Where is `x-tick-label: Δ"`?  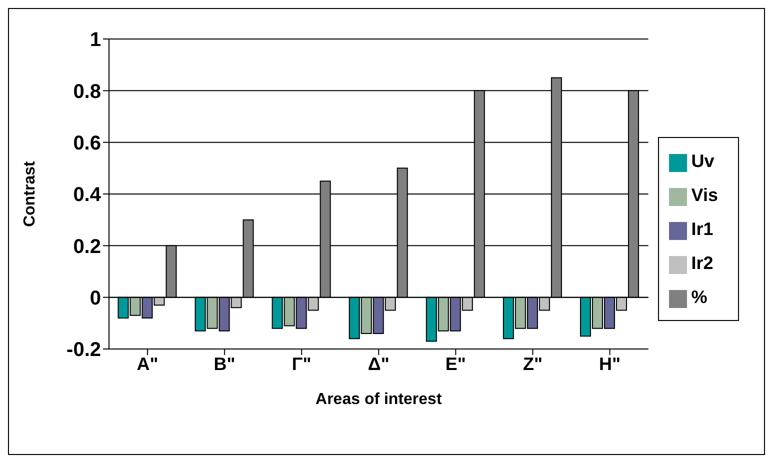
x-tick-label: Δ" is located at coordinates (379, 364).